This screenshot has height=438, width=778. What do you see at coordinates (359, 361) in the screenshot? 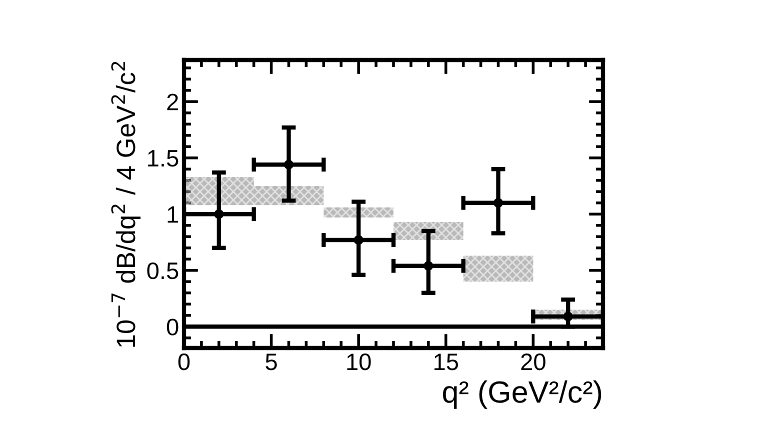
I see `x-tick-label: 10` at bounding box center [359, 361].